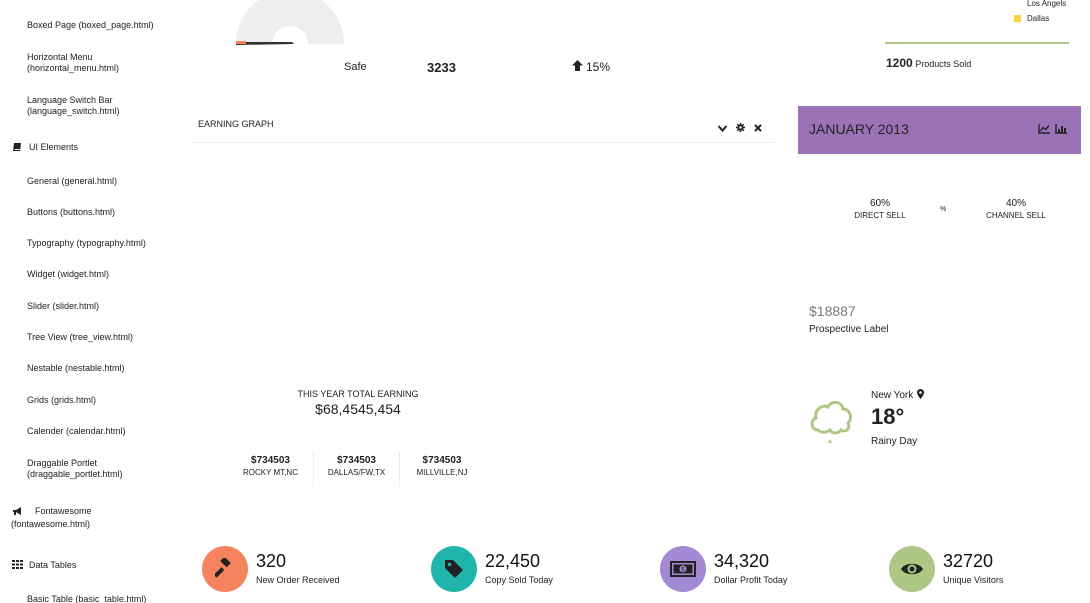 The width and height of the screenshot is (1090, 603). I want to click on direct-sell-label: DIRECT SELL, so click(880, 215).